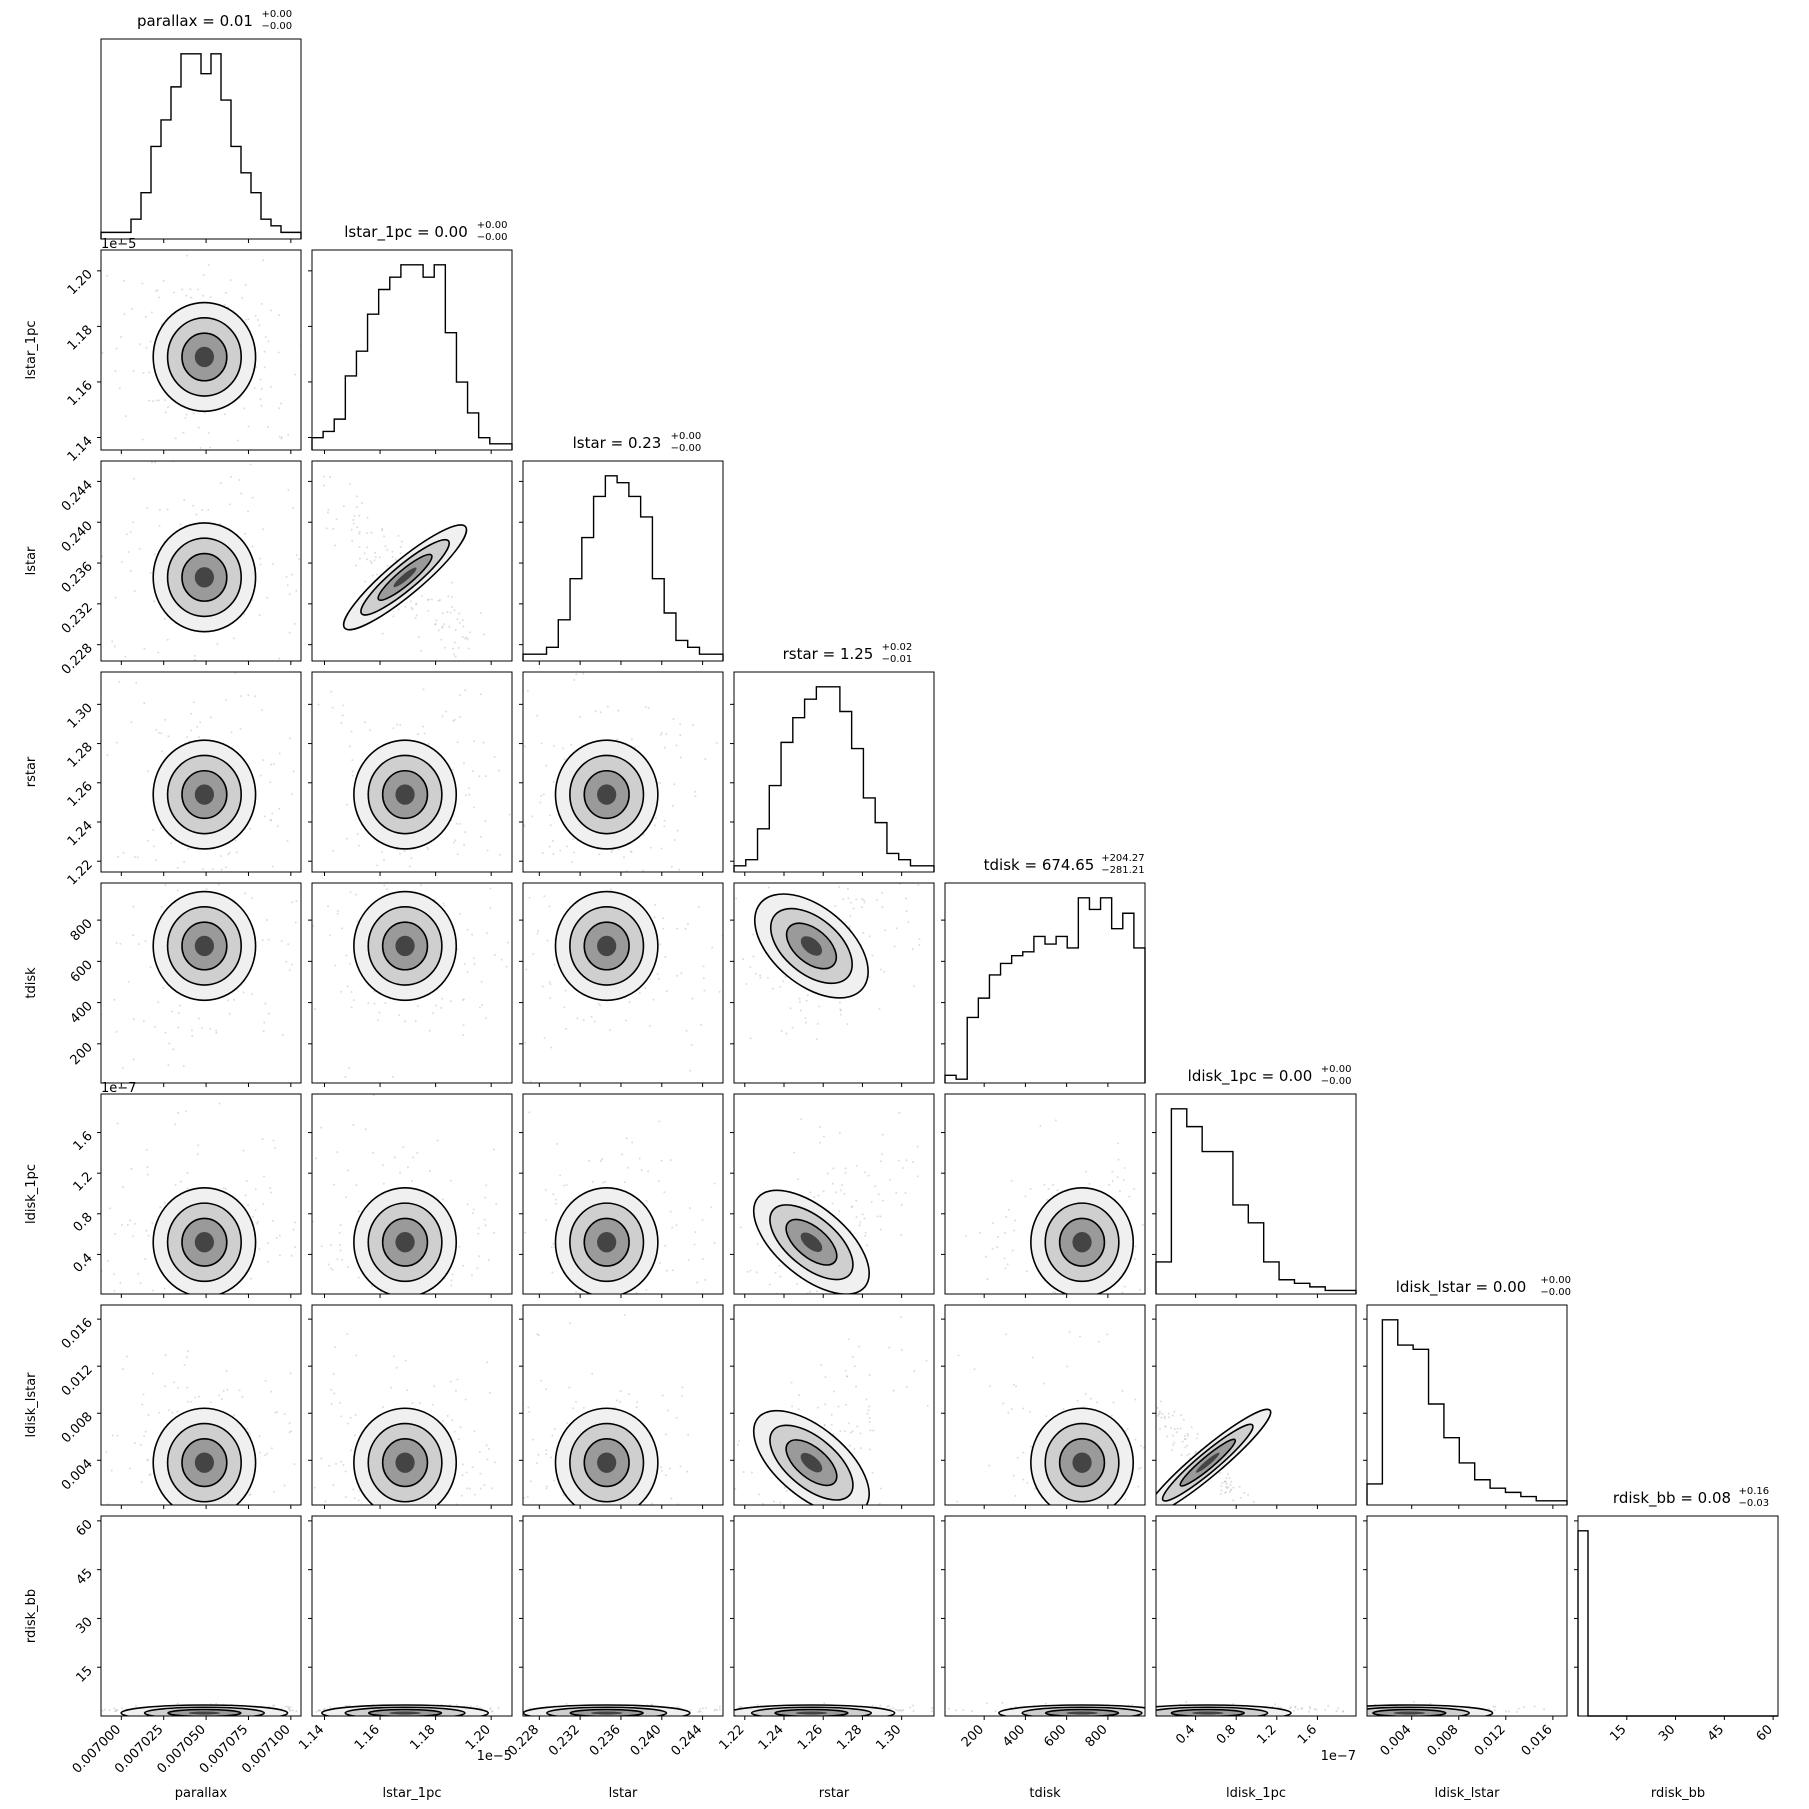 The image size is (1809, 1809). What do you see at coordinates (80, 872) in the screenshot?
I see `y-tick-label-rstar: 1.22` at bounding box center [80, 872].